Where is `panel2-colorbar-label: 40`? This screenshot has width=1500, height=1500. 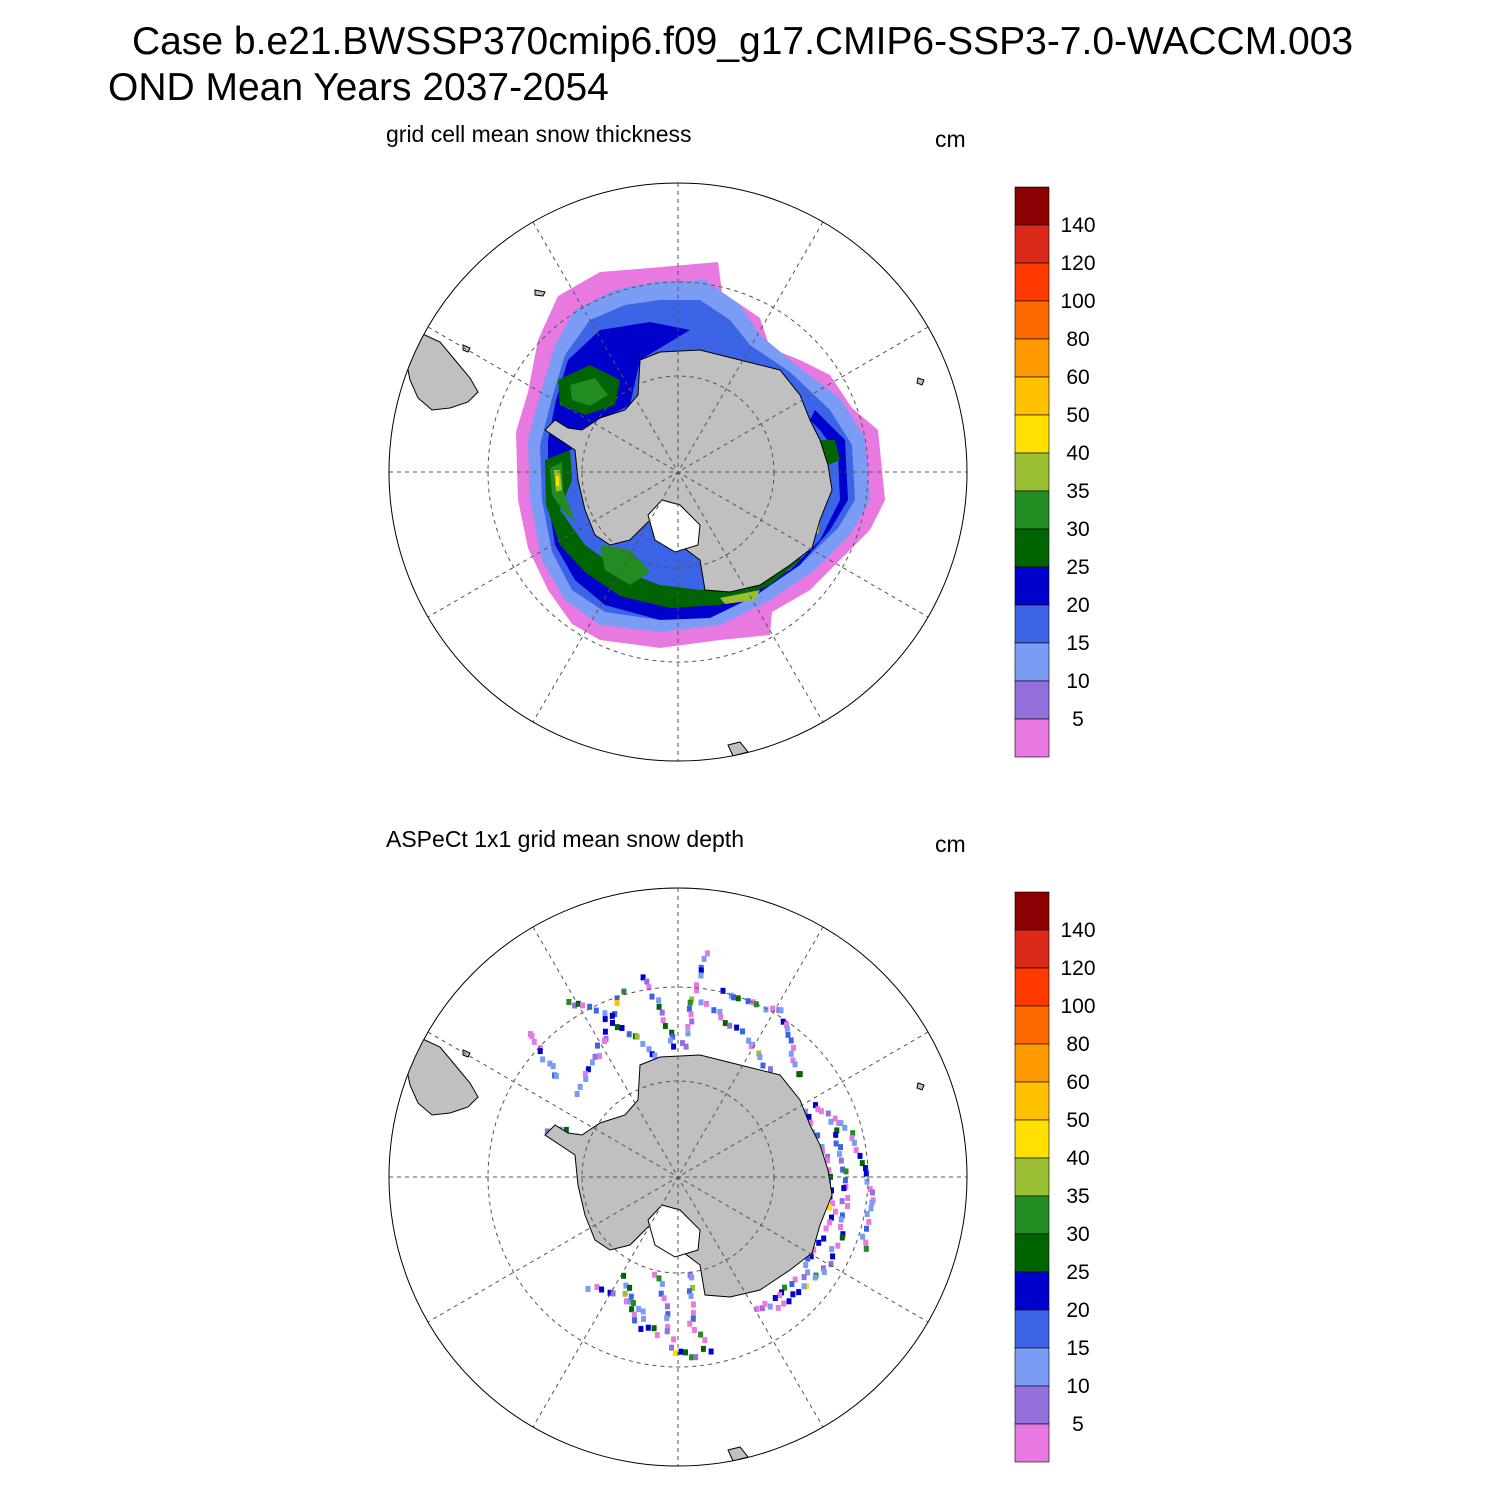 panel2-colorbar-label: 40 is located at coordinates (1077, 1158).